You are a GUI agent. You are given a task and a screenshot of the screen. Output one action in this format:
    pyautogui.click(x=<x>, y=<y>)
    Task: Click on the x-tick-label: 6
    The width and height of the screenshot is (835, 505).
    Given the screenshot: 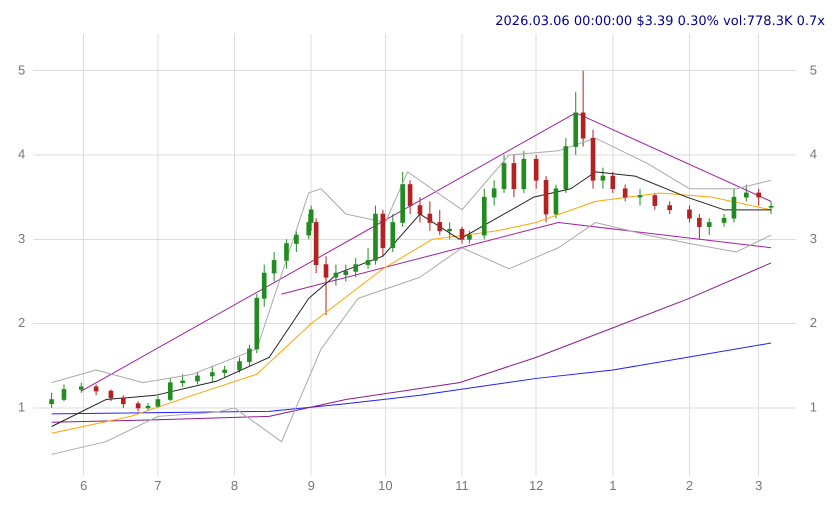 What is the action you would take?
    pyautogui.click(x=84, y=485)
    